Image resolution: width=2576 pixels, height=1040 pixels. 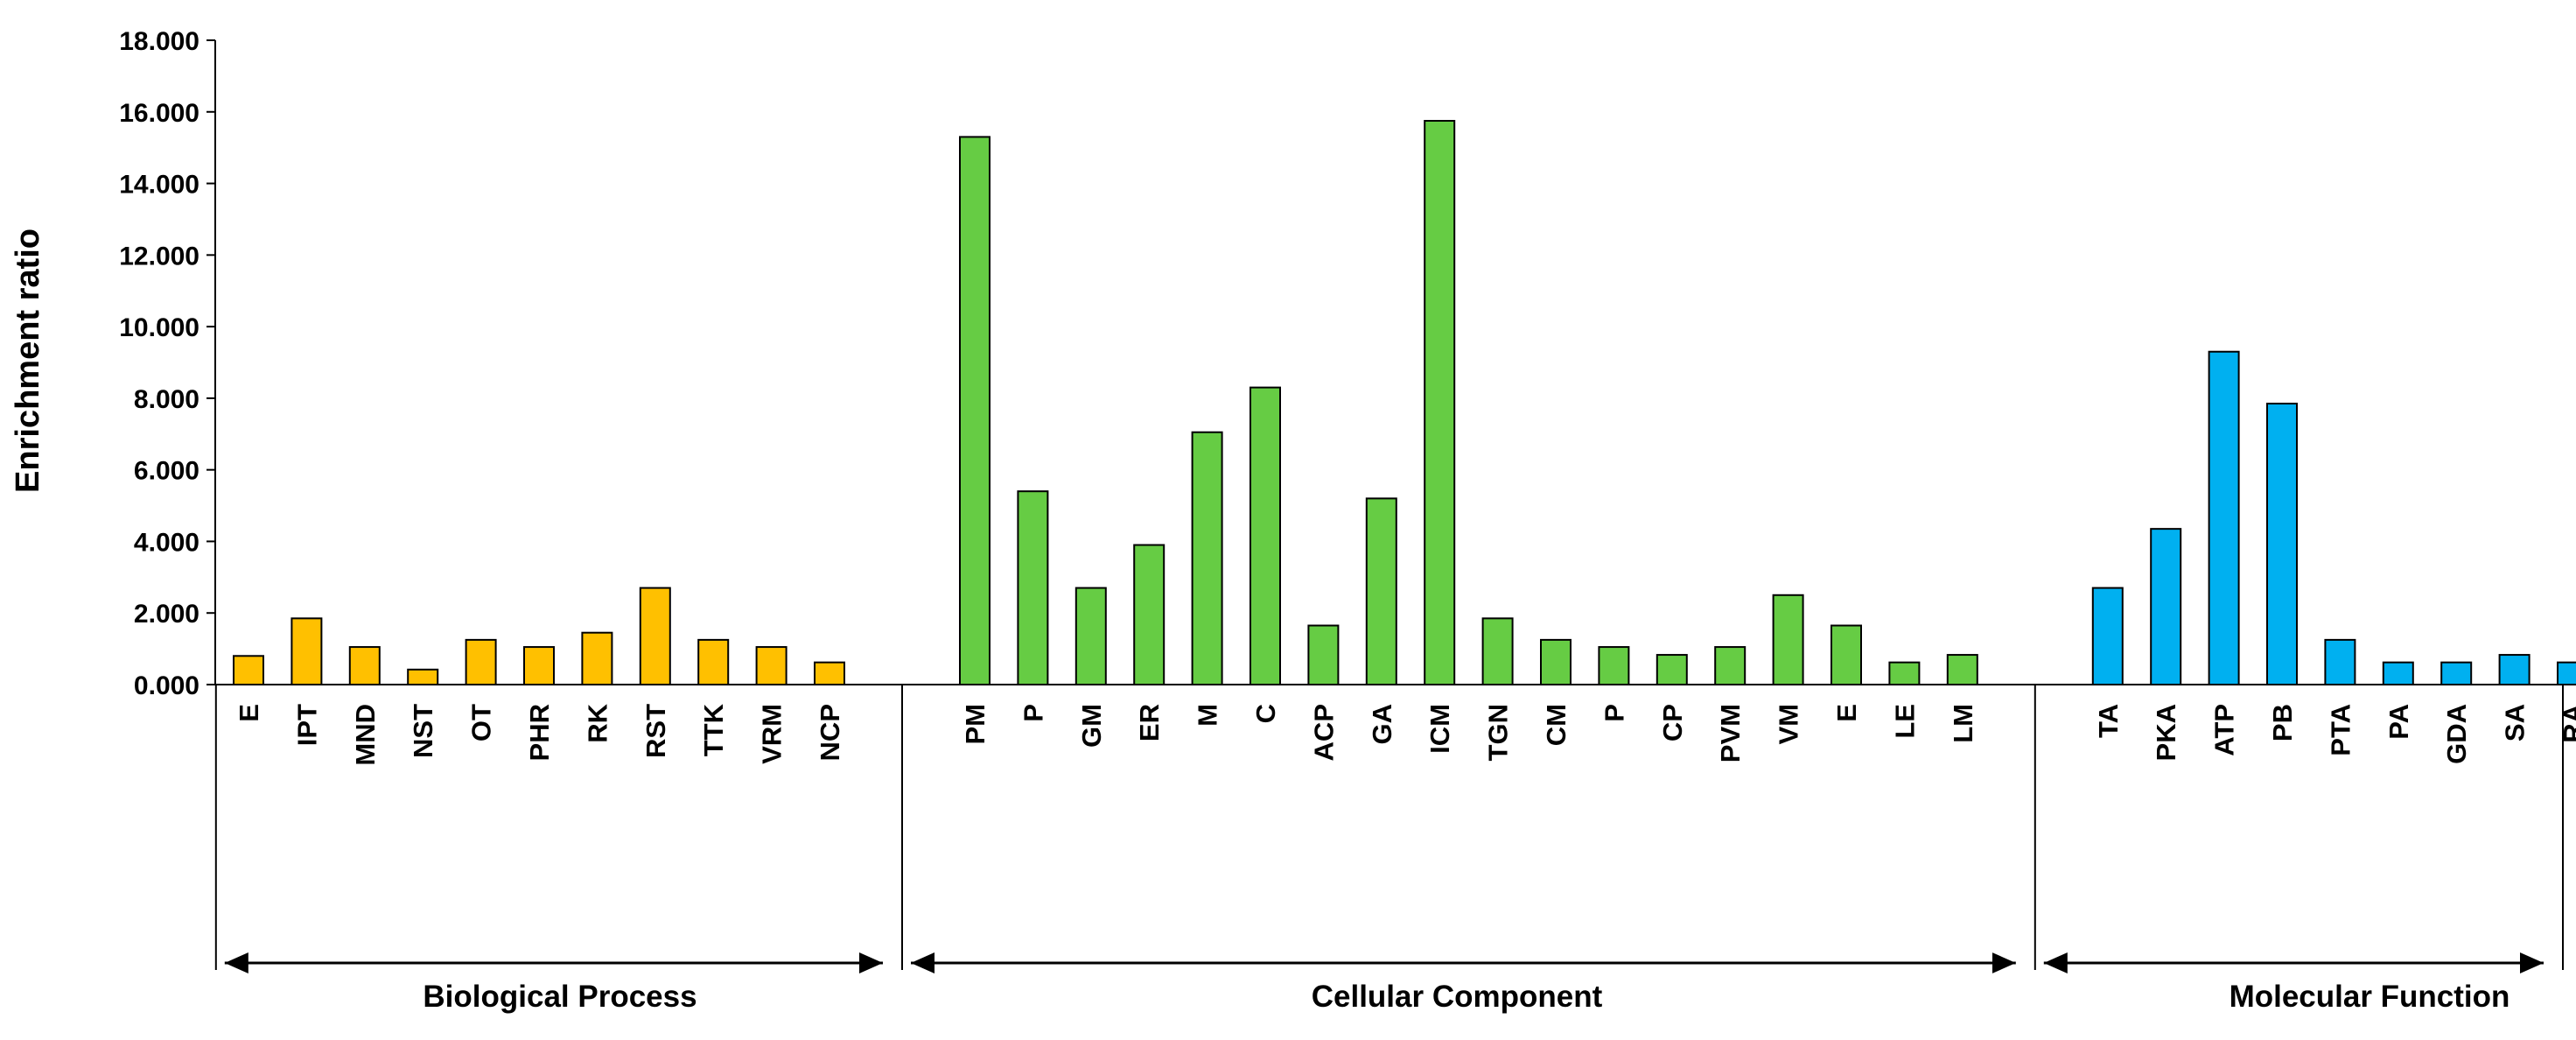 I want to click on bar-pa, so click(x=2398, y=673).